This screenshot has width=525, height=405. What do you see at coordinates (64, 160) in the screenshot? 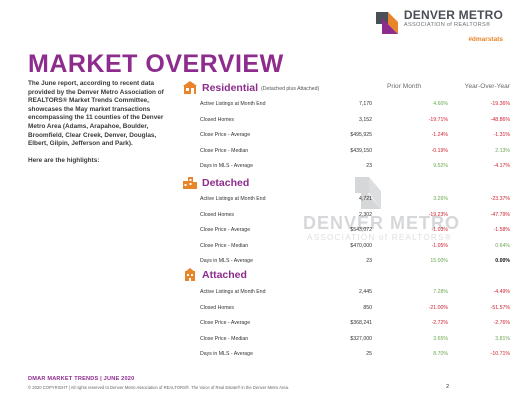
I see `intro-highlights: Here are the highlights:` at bounding box center [64, 160].